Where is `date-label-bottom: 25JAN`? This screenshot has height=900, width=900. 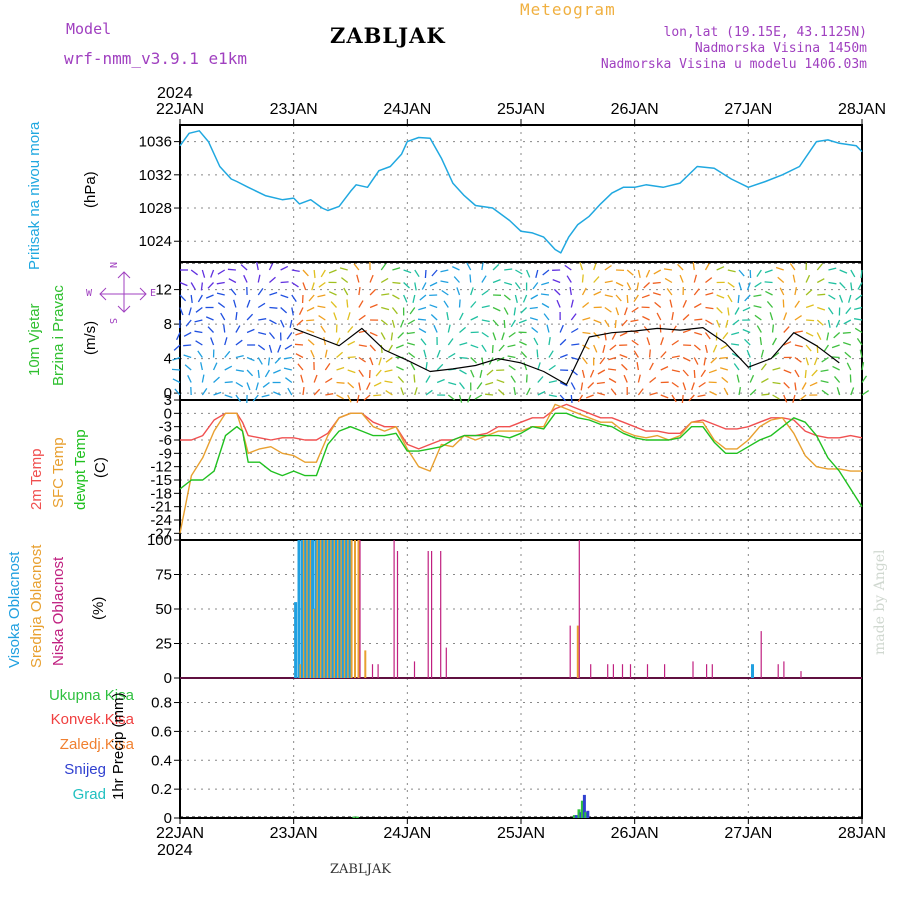 date-label-bottom: 25JAN is located at coordinates (521, 833).